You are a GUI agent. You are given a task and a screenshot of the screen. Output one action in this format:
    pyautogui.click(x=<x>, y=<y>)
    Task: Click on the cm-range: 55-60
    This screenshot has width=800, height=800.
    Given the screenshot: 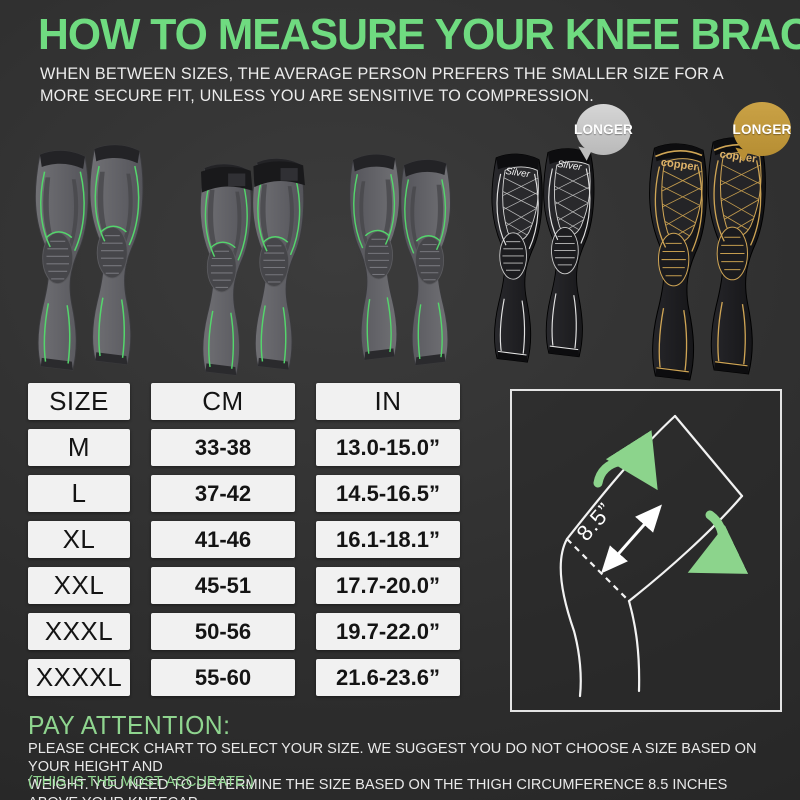 What is the action you would take?
    pyautogui.click(x=223, y=677)
    